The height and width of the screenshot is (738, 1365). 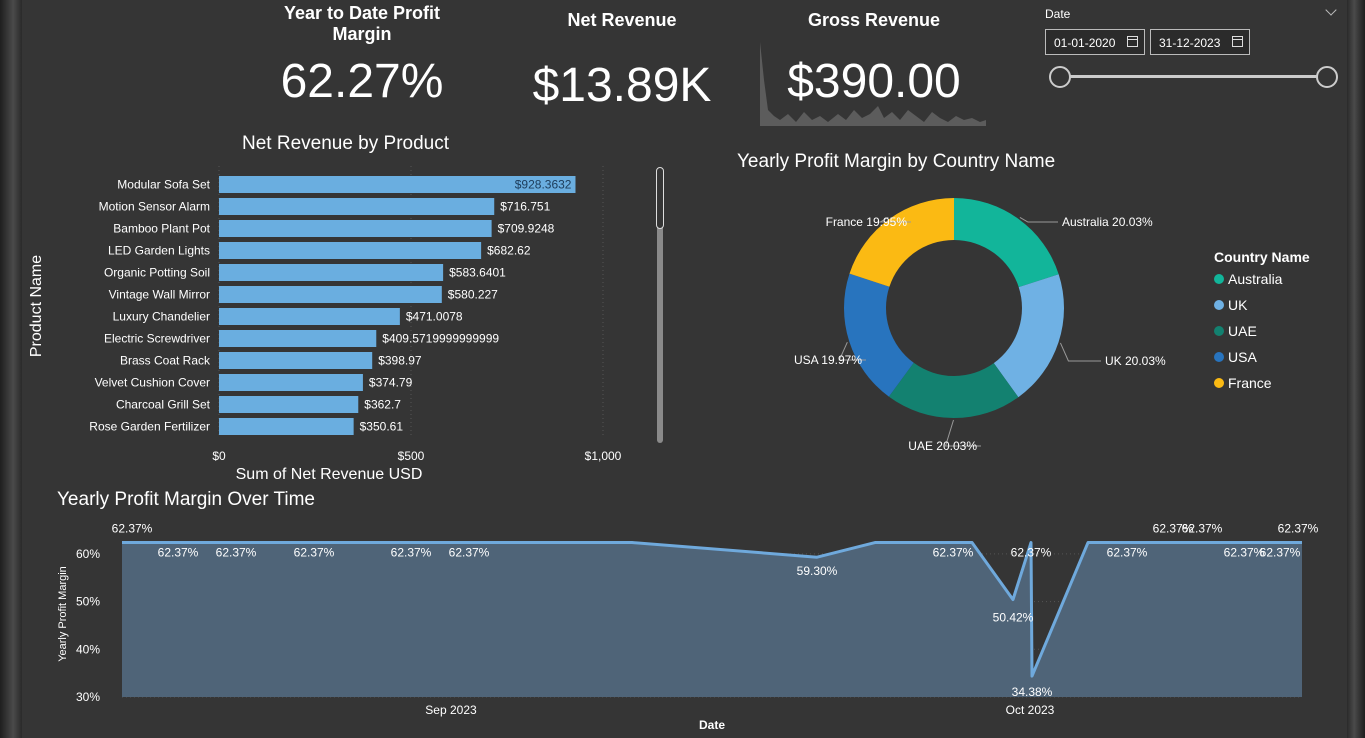 I want to click on end-date-value: 31-12-2023, so click(x=1190, y=43).